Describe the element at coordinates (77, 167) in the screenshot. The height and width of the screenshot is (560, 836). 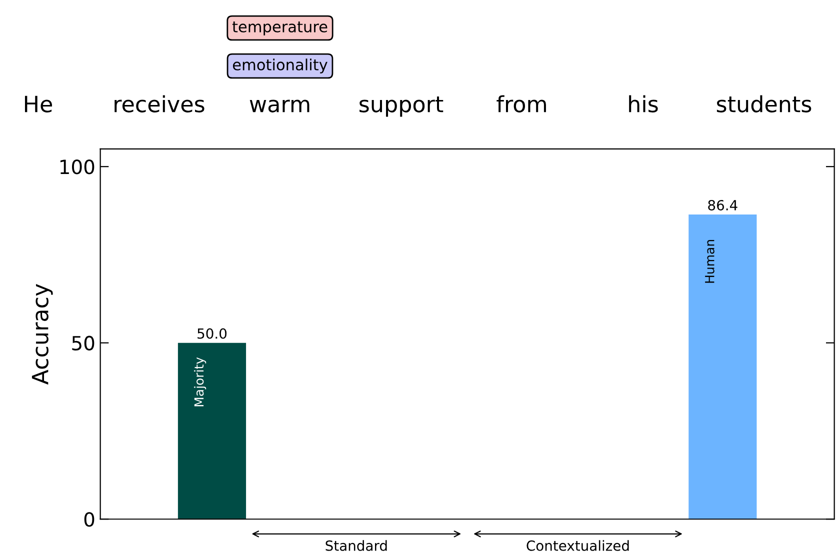
I see `y-tick-label: 100` at that location.